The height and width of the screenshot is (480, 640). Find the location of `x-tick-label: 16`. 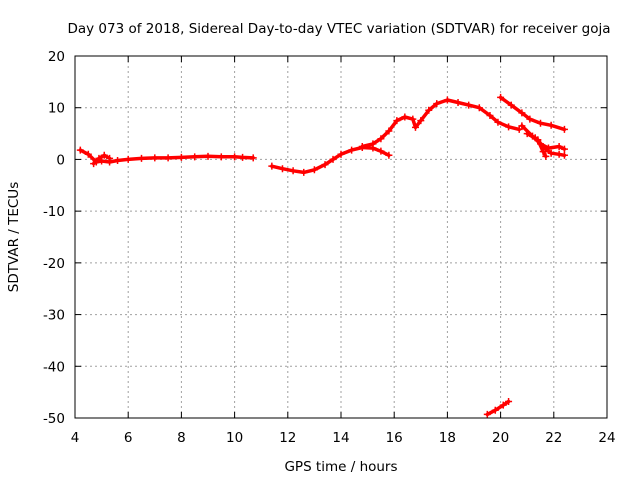

x-tick-label: 16 is located at coordinates (394, 438).